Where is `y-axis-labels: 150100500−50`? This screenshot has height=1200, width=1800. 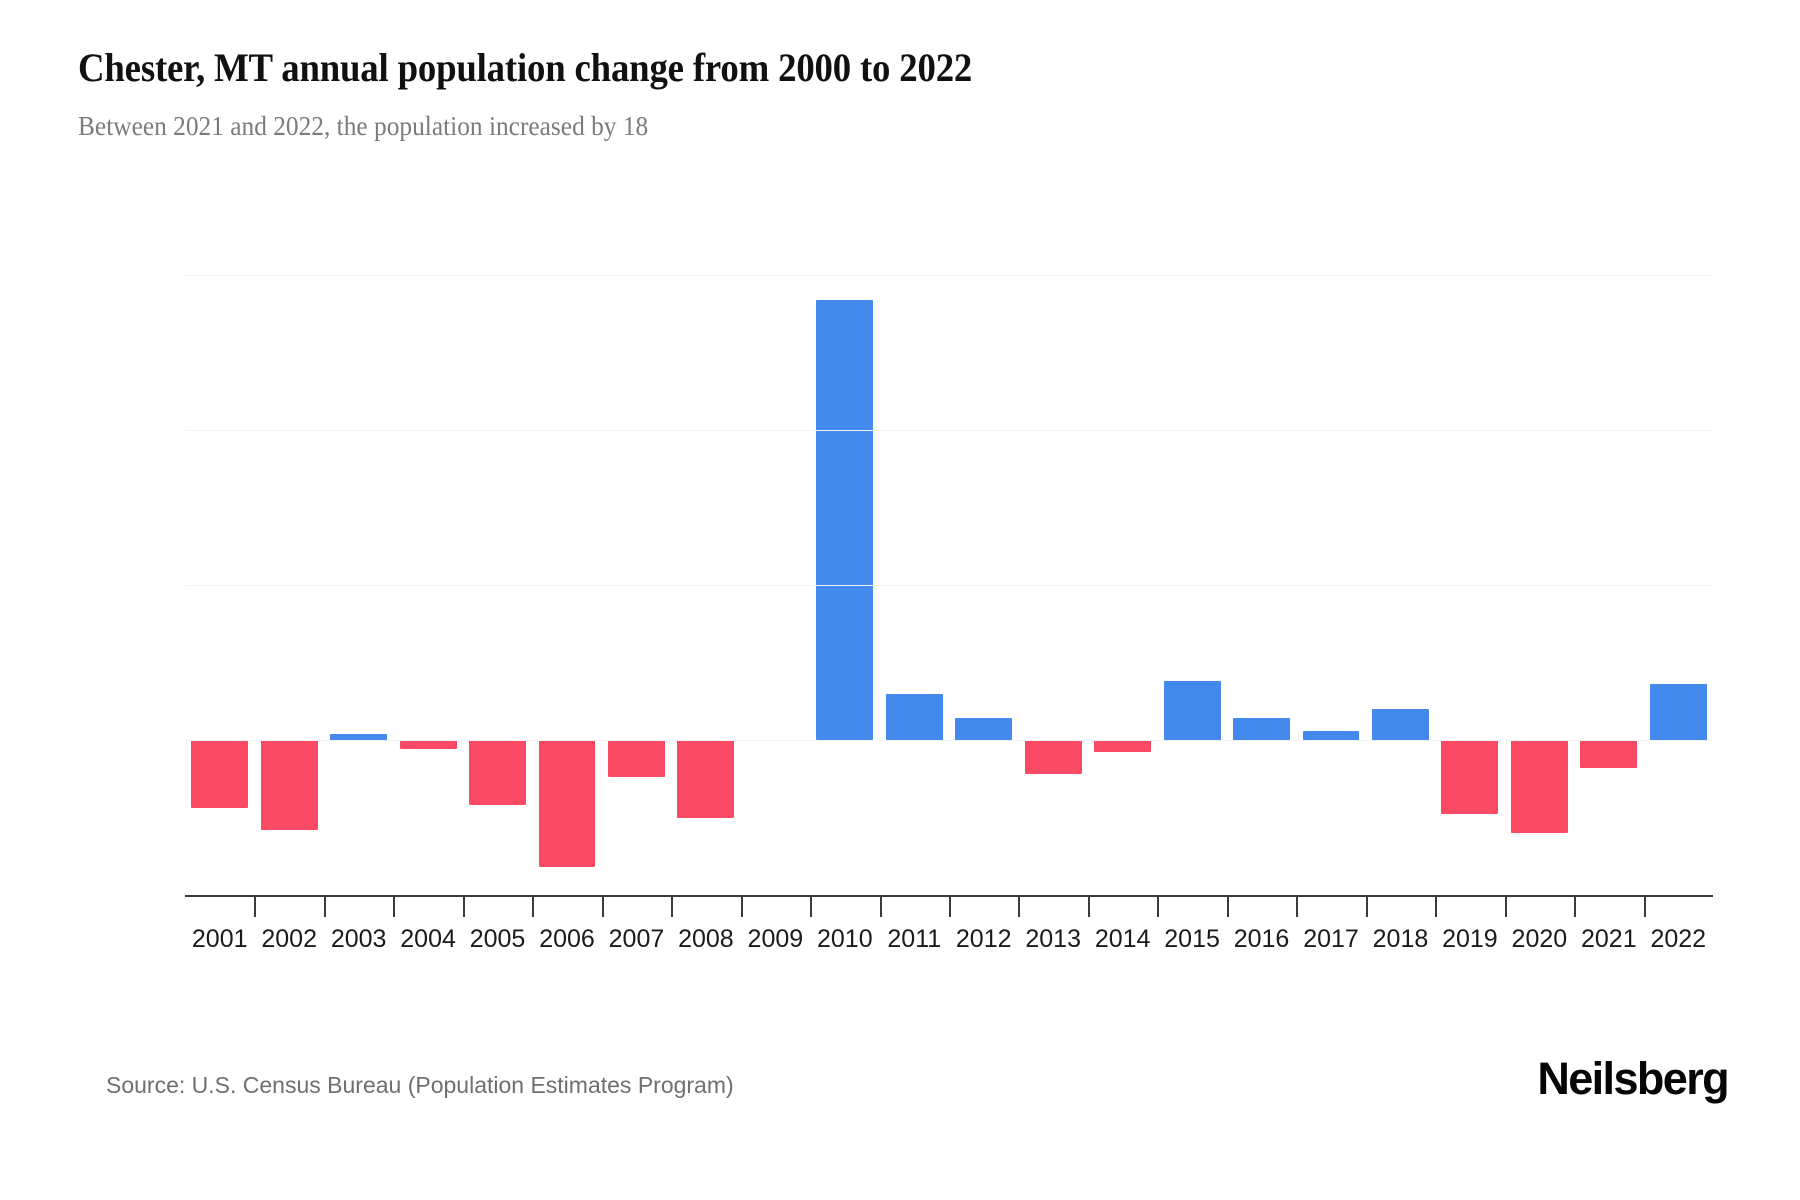 y-axis-labels: 150100500−50 is located at coordinates (87, 600).